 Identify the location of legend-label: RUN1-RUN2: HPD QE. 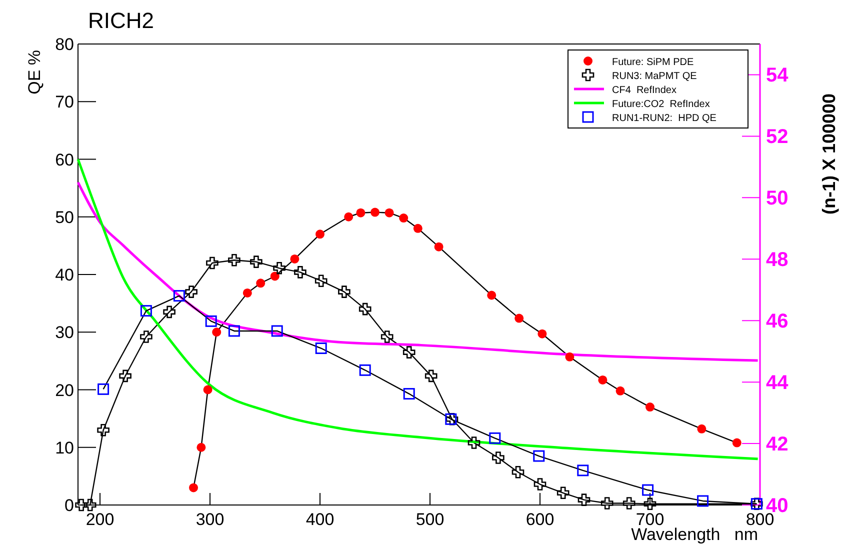
(664, 118).